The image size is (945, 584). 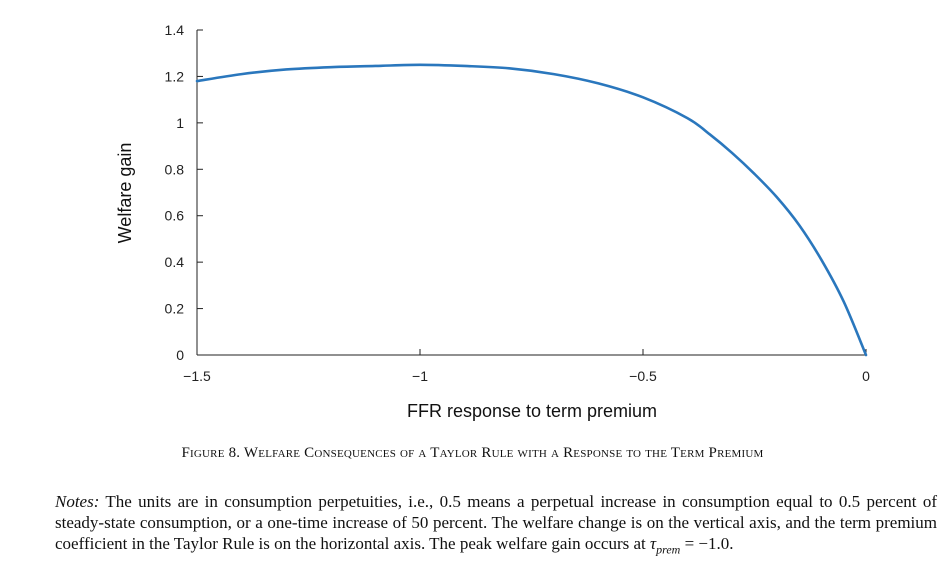 I want to click on y-tick-label: 1.2, so click(x=175, y=76).